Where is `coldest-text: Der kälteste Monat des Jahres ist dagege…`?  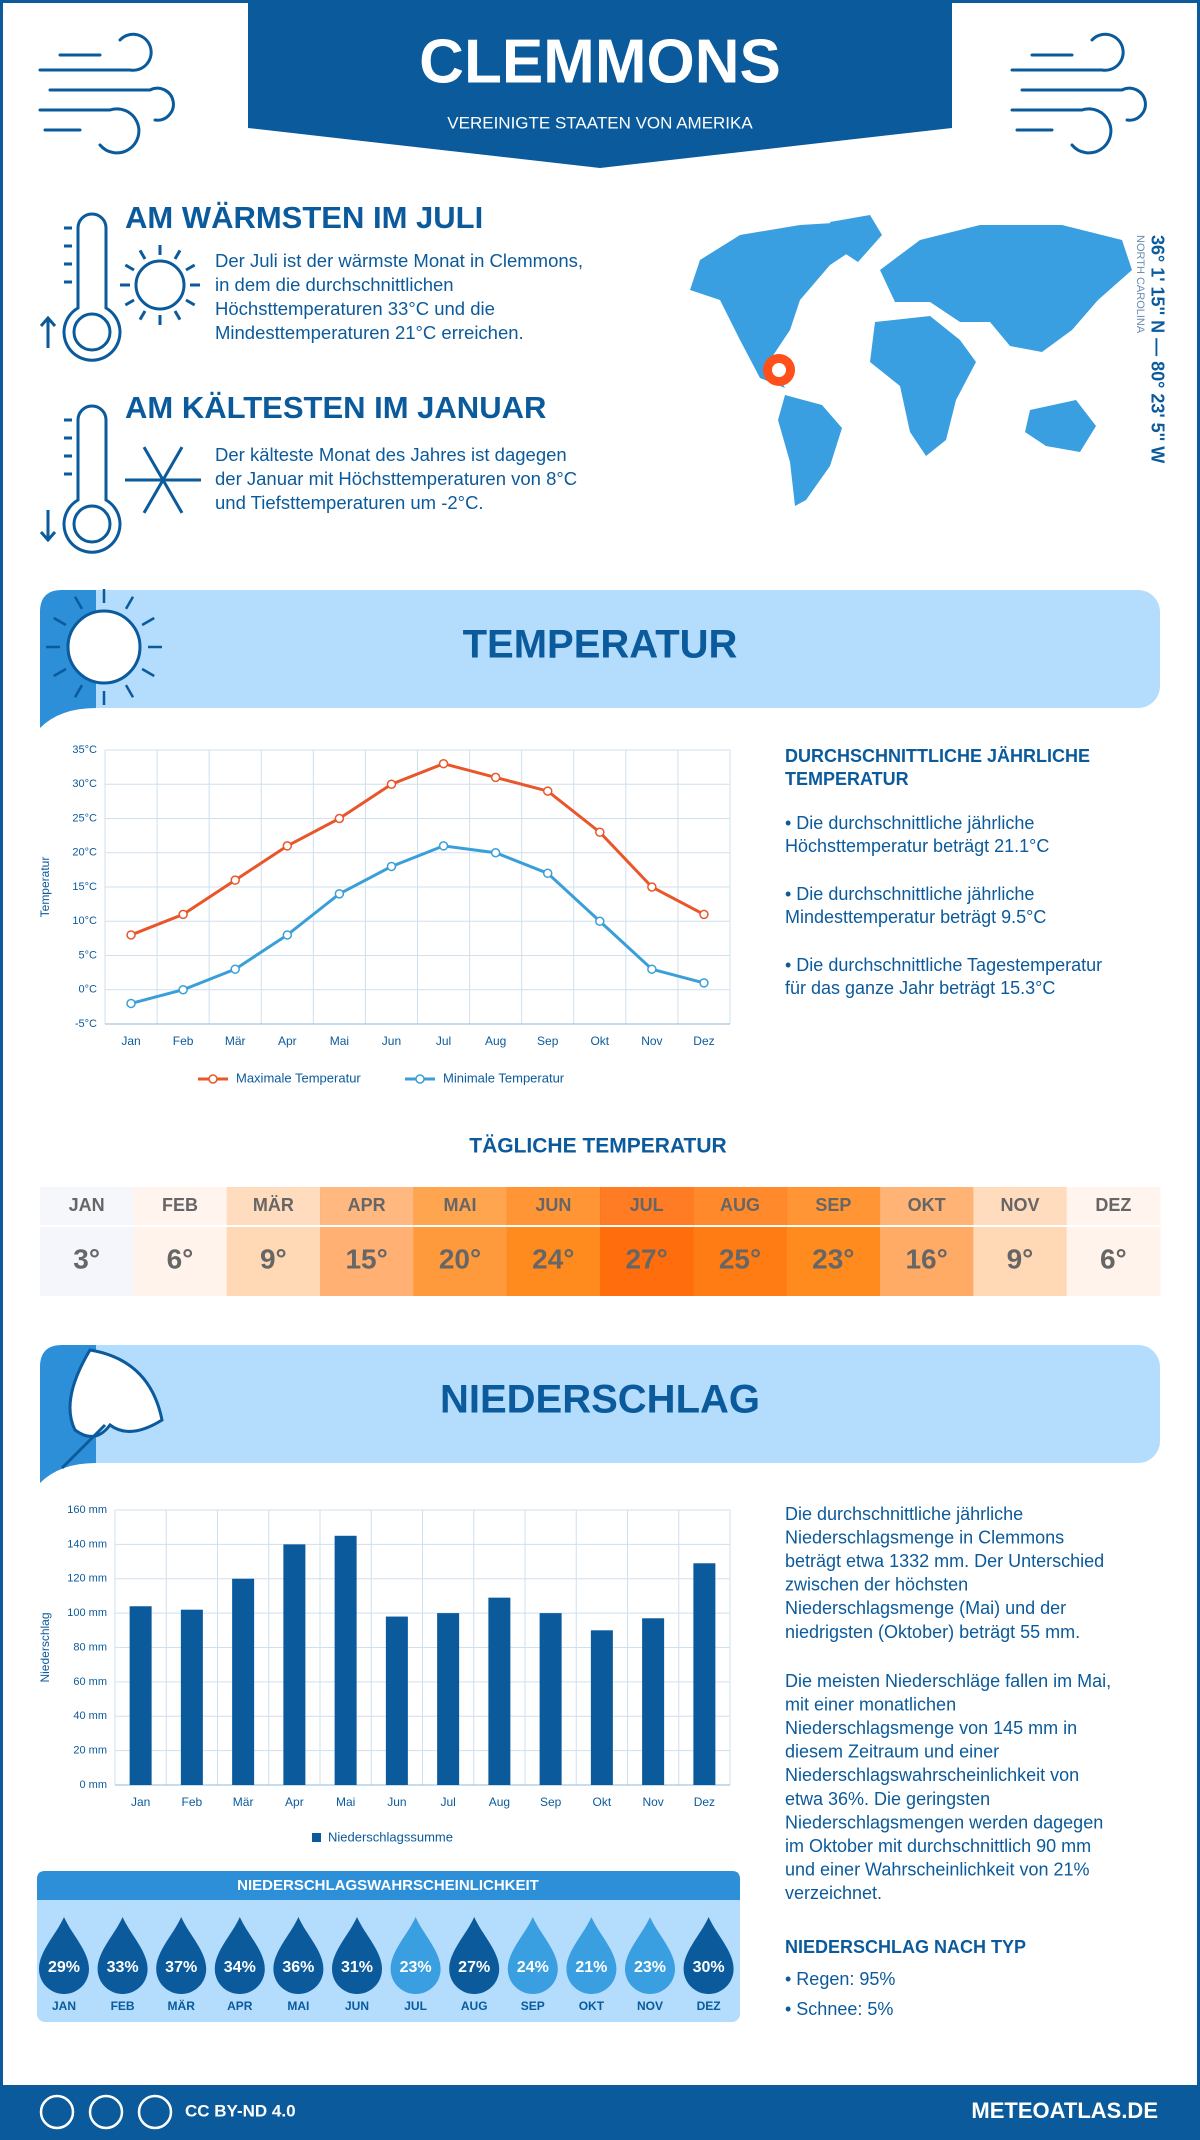 coldest-text: Der kälteste Monat des Jahres ist dagege… is located at coordinates (391, 454).